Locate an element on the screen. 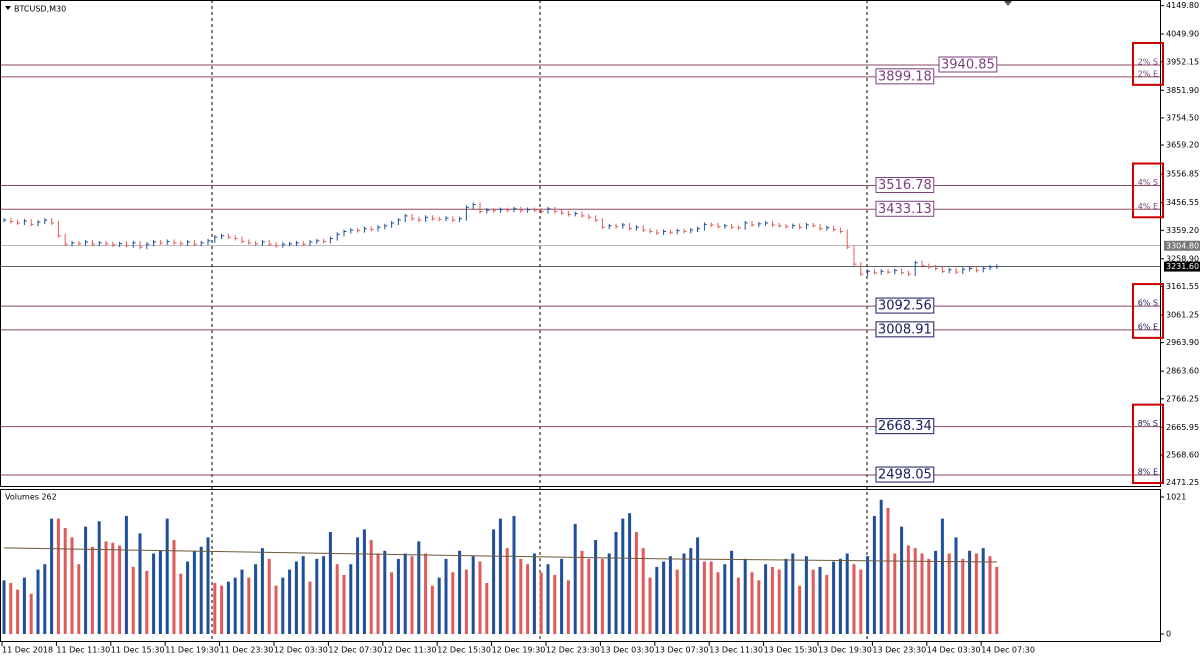  x-tick-label: 12 Dec 11:30 is located at coordinates (410, 650).